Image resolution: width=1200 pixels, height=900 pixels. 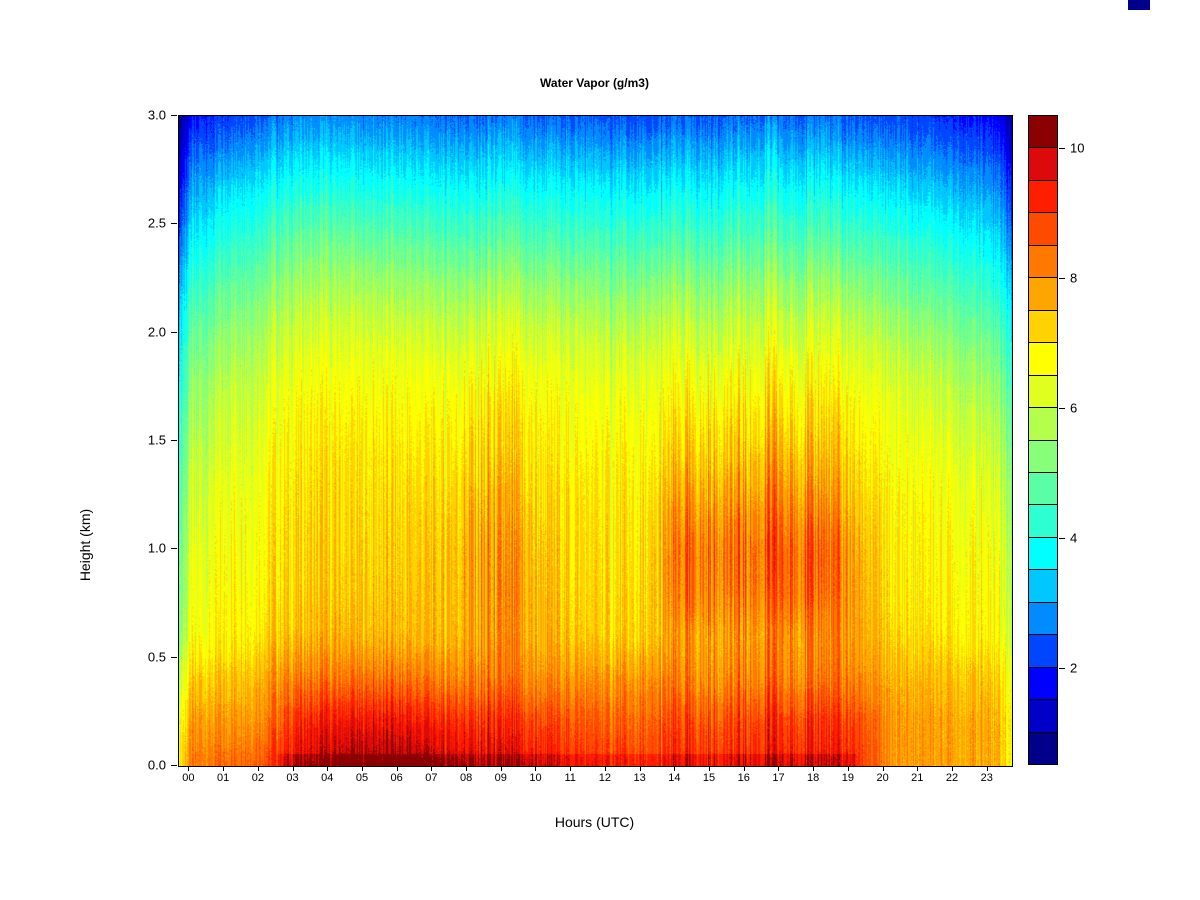 What do you see at coordinates (327, 778) in the screenshot?
I see `x-tick-label: 04` at bounding box center [327, 778].